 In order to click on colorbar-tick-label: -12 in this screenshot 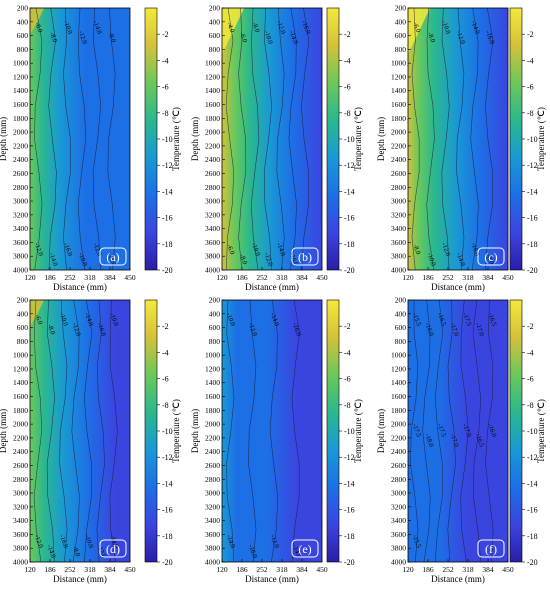, I will do `click(167, 165)`.